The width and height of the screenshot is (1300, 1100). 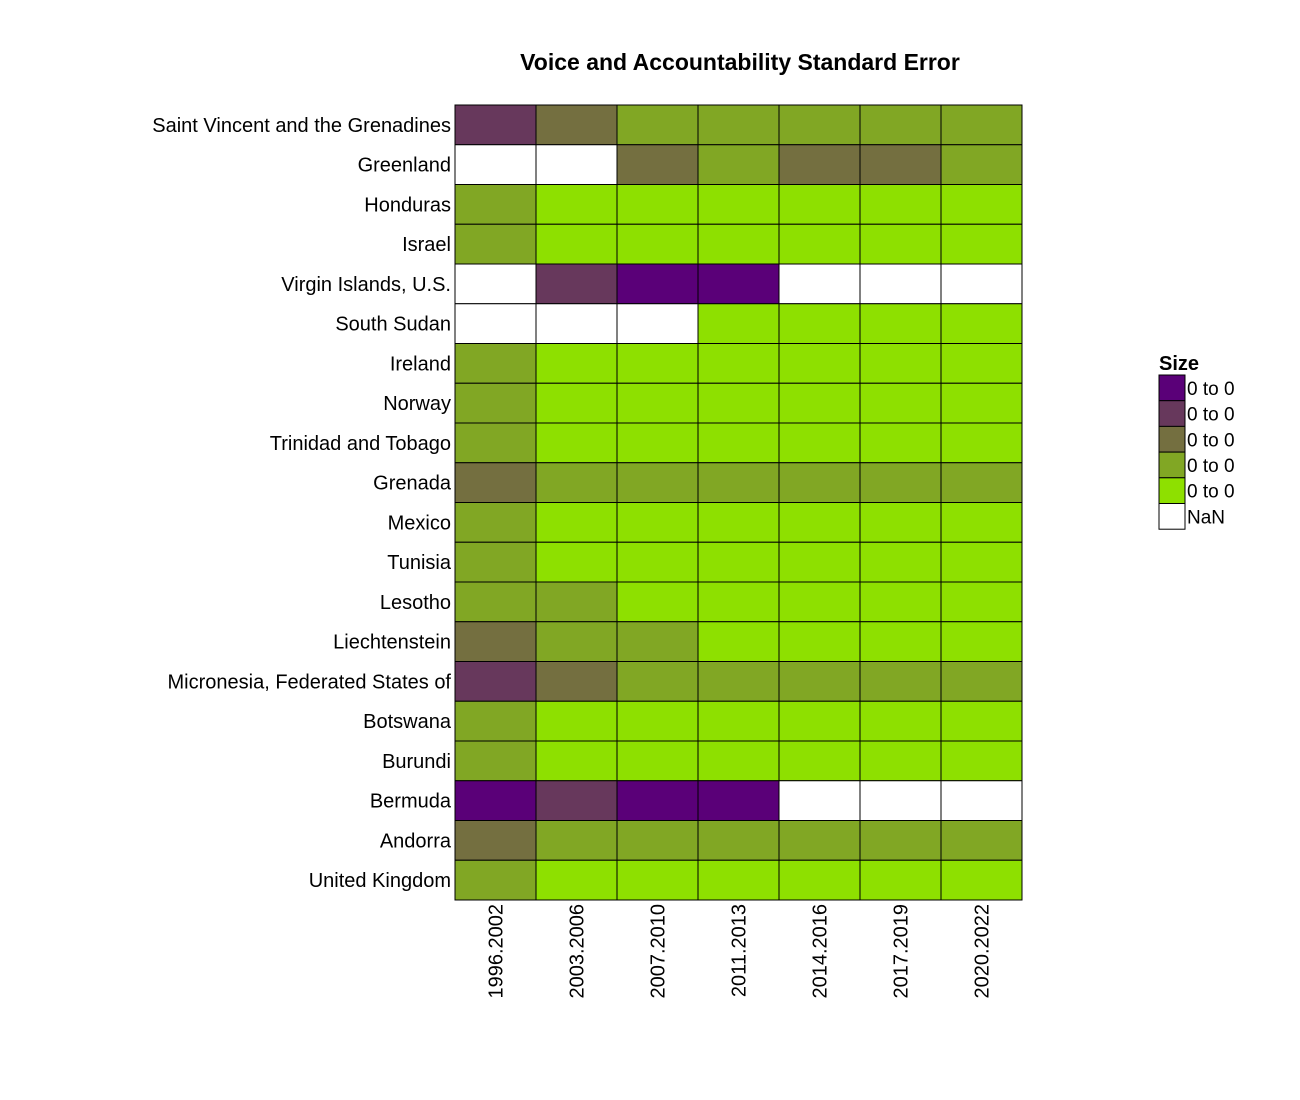 I want to click on row-label: Virgin Islands, U.S., so click(x=366, y=285).